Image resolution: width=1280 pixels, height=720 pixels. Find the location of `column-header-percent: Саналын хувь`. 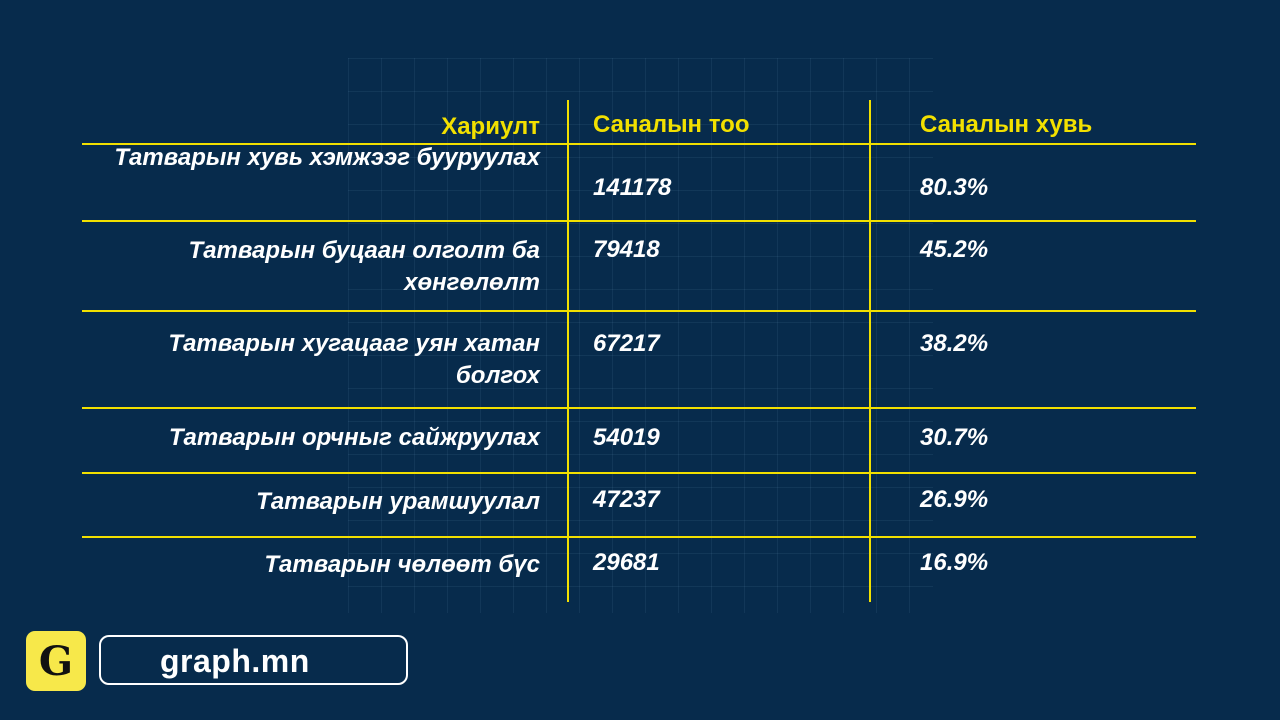

column-header-percent: Саналын хувь is located at coordinates (1006, 124).